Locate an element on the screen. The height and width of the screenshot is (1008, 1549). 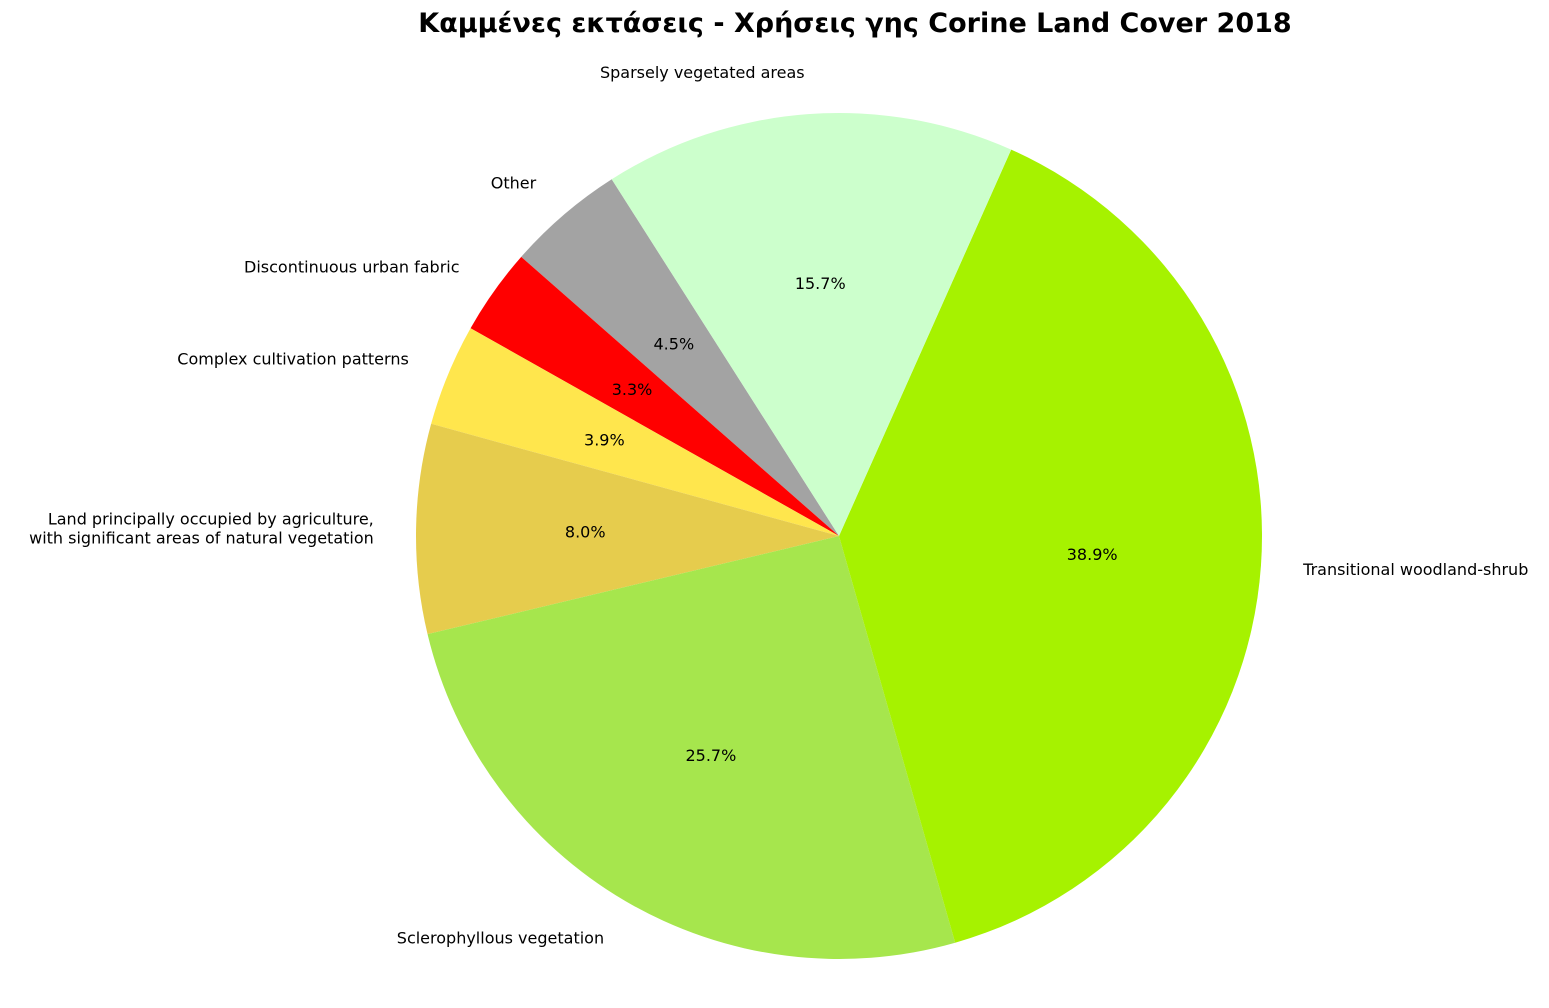
pie-slice-discontinuous-urban-fabric is located at coordinates (654, 396).